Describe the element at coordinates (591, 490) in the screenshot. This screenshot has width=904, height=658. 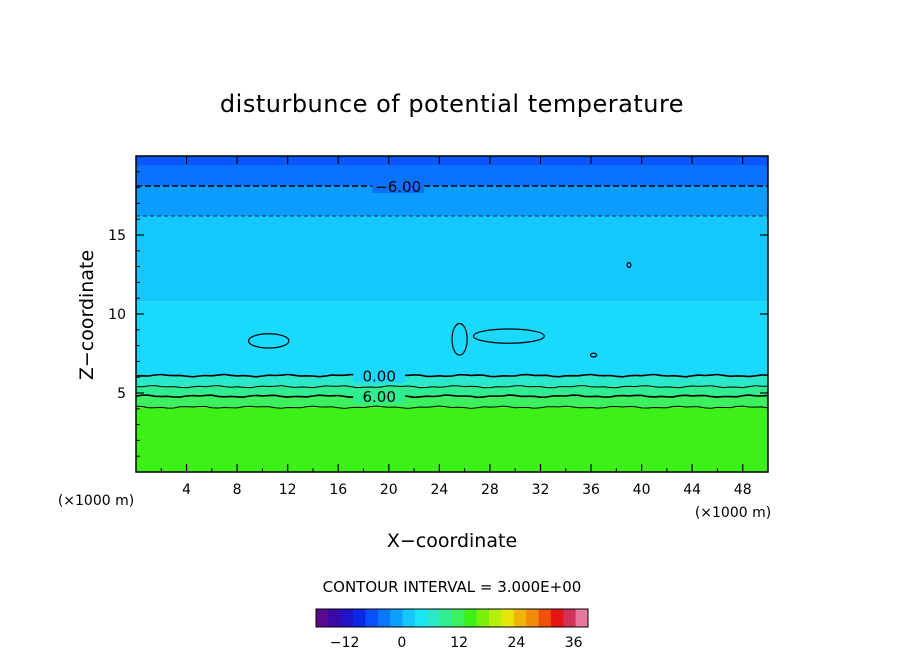
I see `x-tick-label-8: 36` at that location.